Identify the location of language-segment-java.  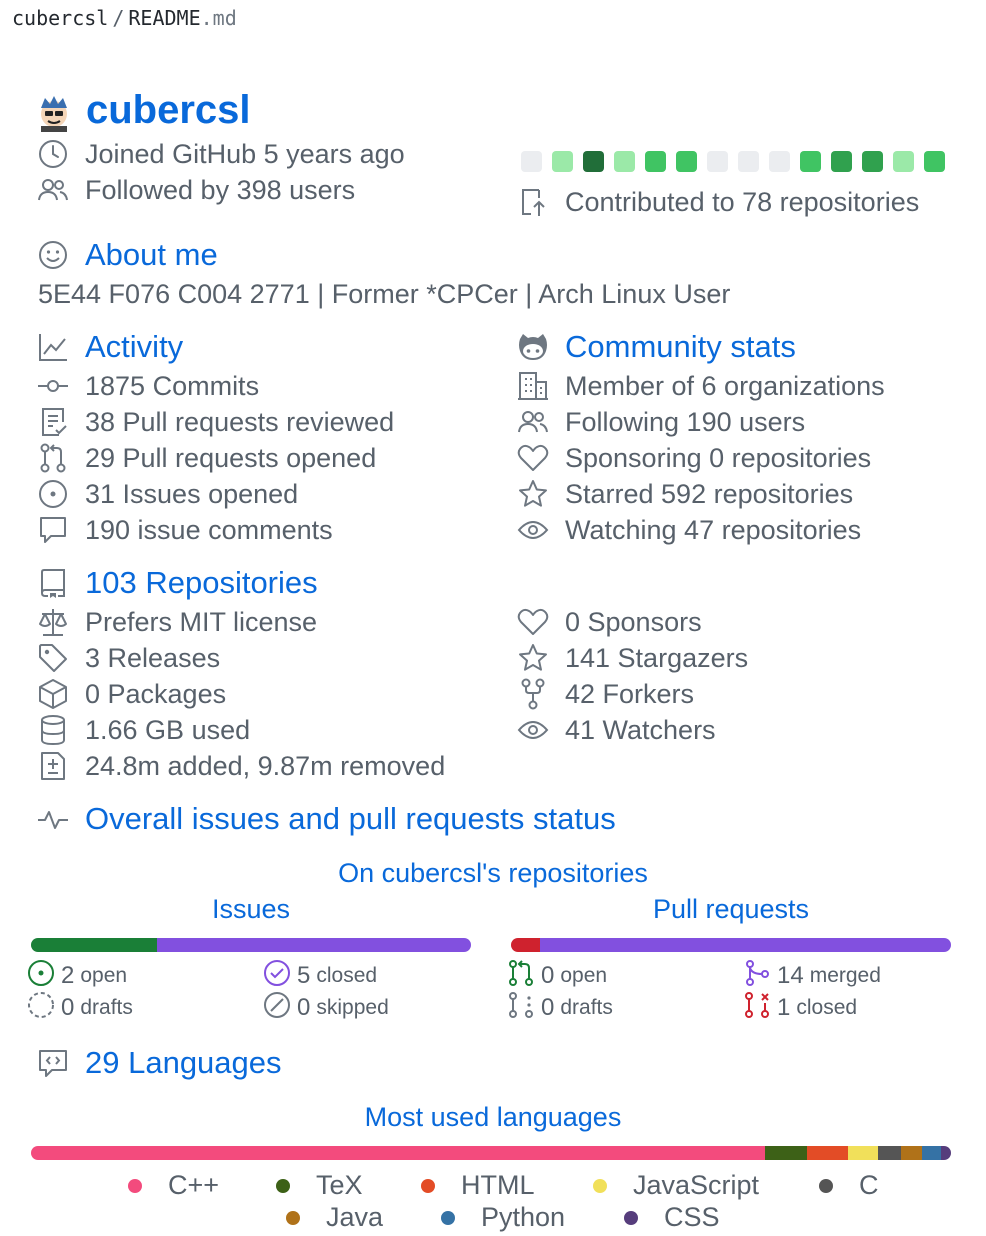
(911, 1153).